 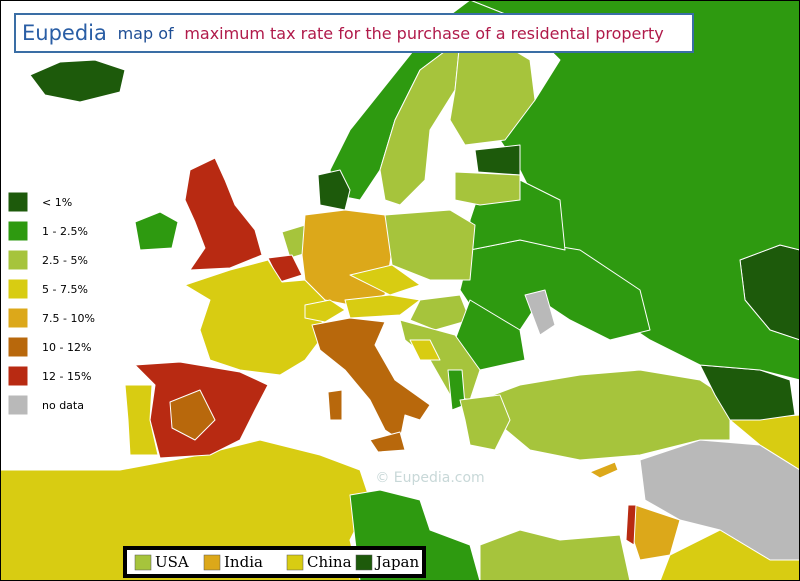 What do you see at coordinates (66, 347) in the screenshot?
I see `legend-label: 10 - 12%` at bounding box center [66, 347].